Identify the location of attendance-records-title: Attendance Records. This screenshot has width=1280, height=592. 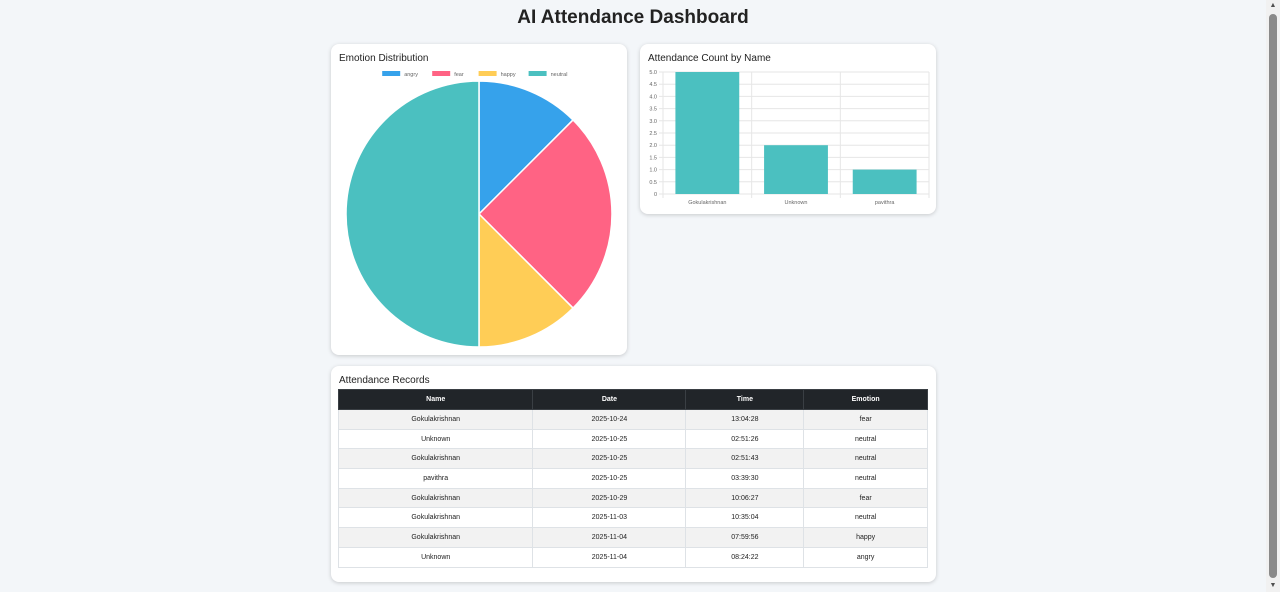
(384, 380).